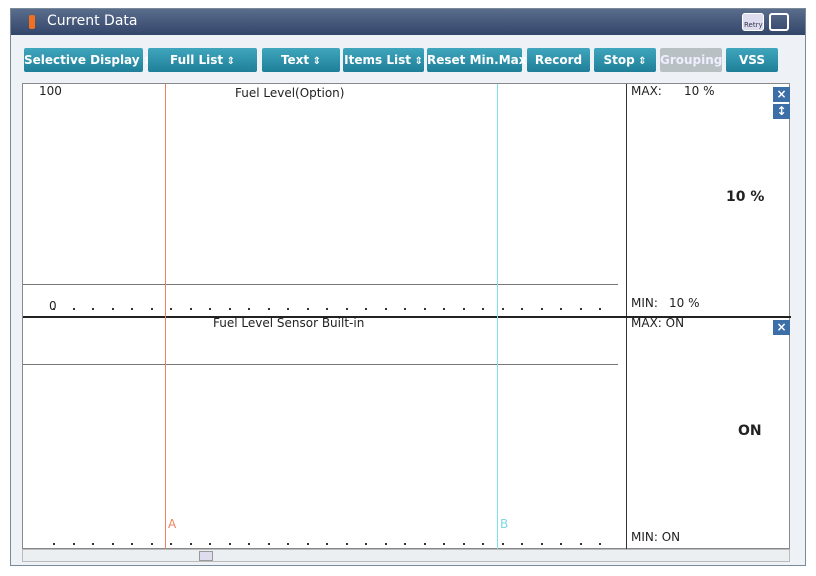  What do you see at coordinates (53, 306) in the screenshot?
I see `axis-min: 0` at bounding box center [53, 306].